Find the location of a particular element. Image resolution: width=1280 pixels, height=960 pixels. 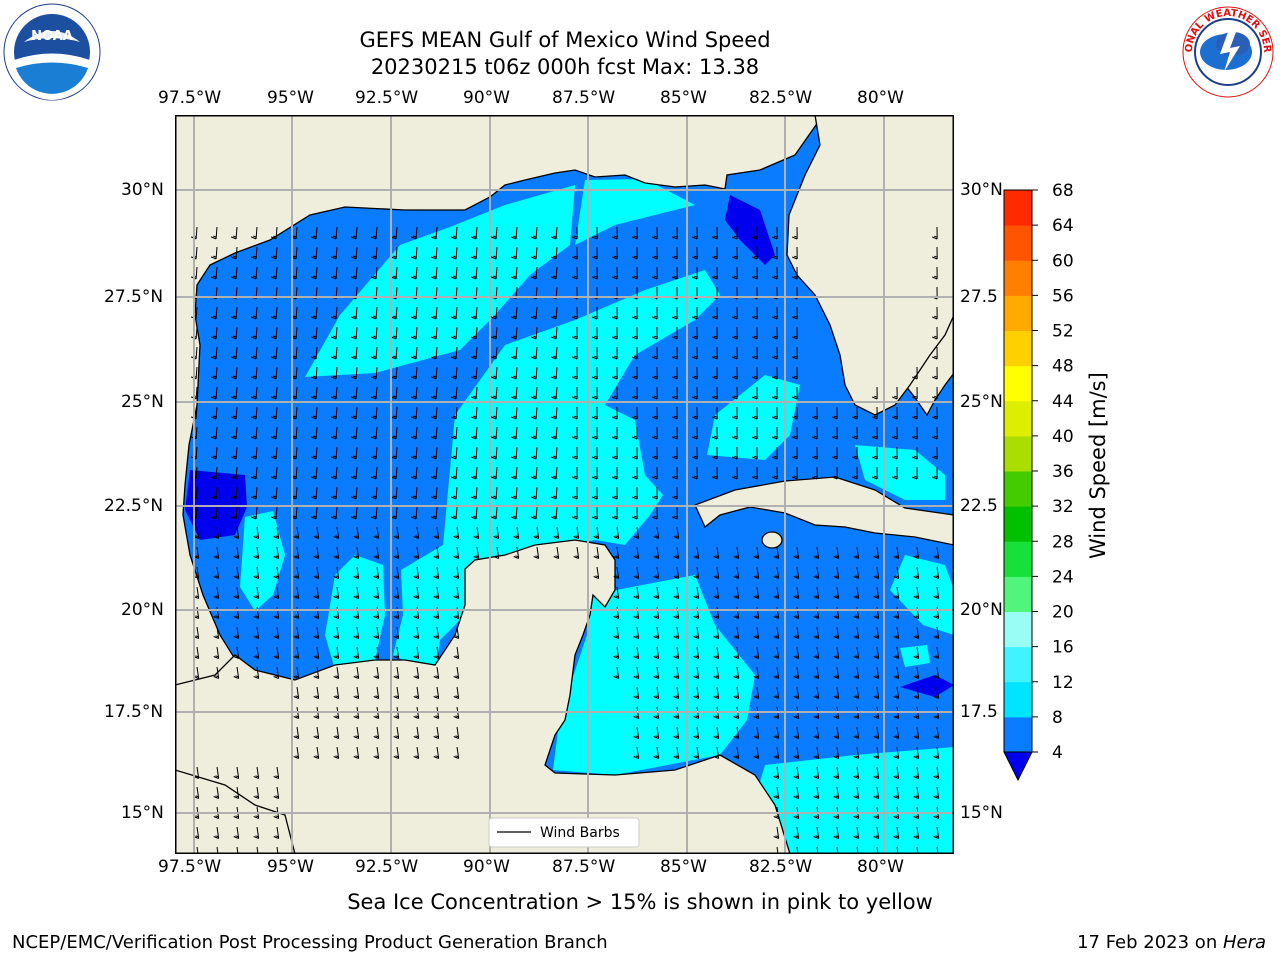

legend-label: Wind Barbs is located at coordinates (580, 833).